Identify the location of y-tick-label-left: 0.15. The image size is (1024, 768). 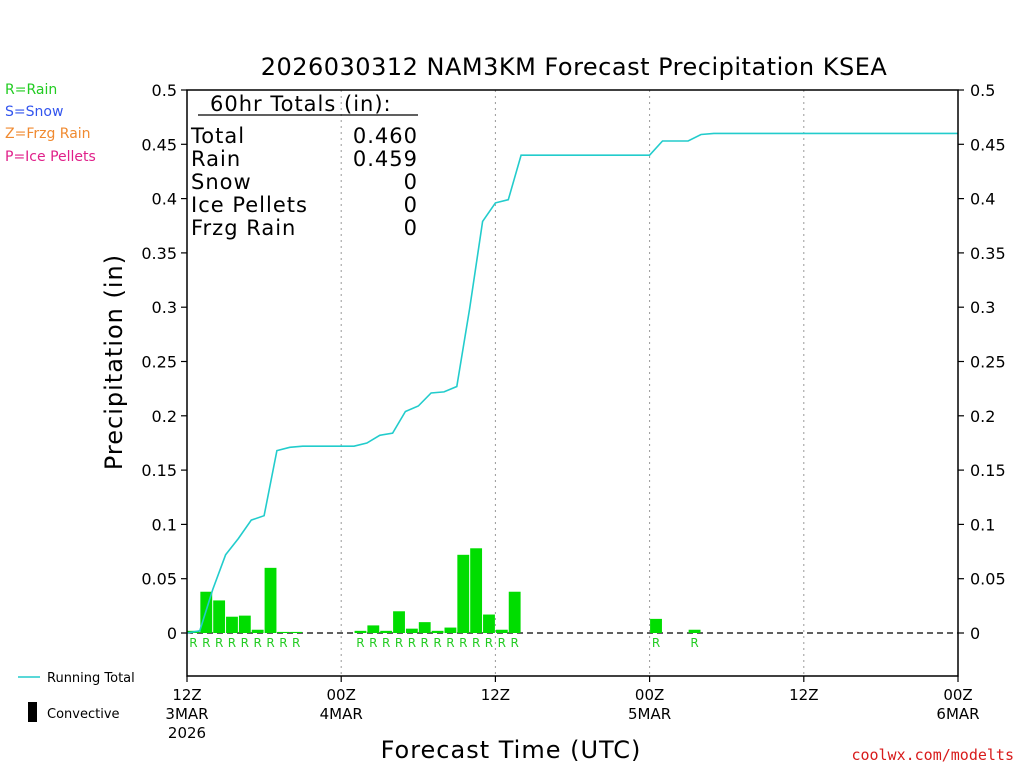
(159, 470).